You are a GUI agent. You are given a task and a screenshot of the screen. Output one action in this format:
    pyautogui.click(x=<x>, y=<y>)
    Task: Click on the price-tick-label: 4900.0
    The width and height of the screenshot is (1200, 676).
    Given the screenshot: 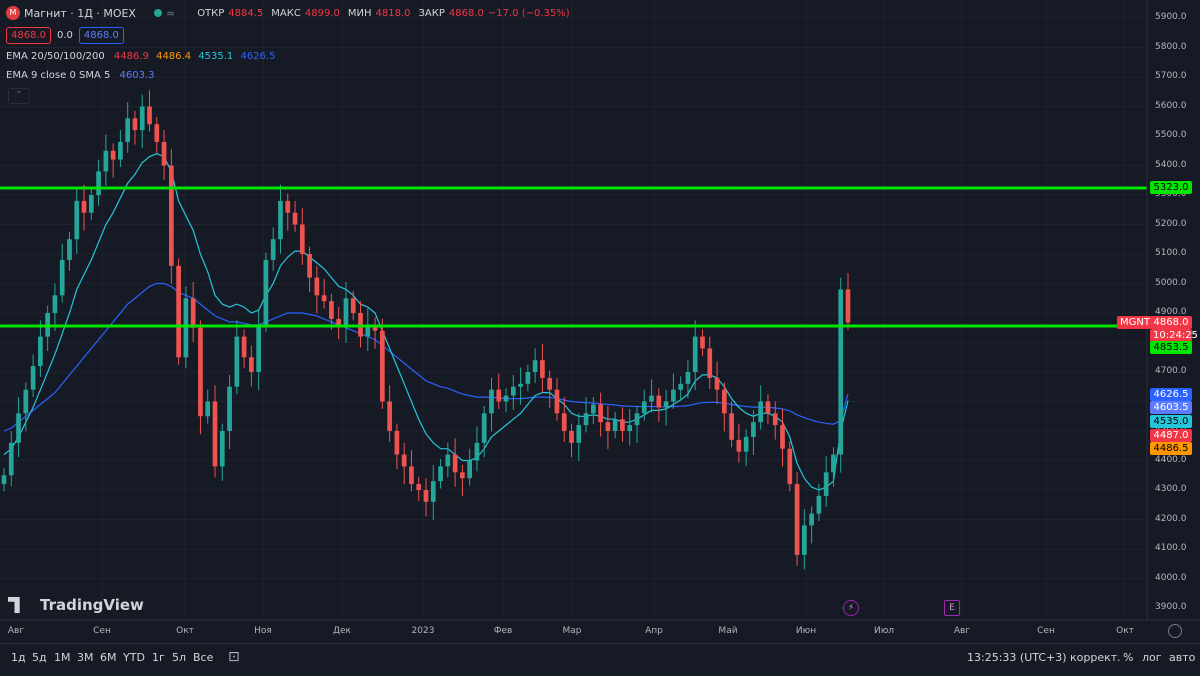 What is the action you would take?
    pyautogui.click(x=1171, y=312)
    